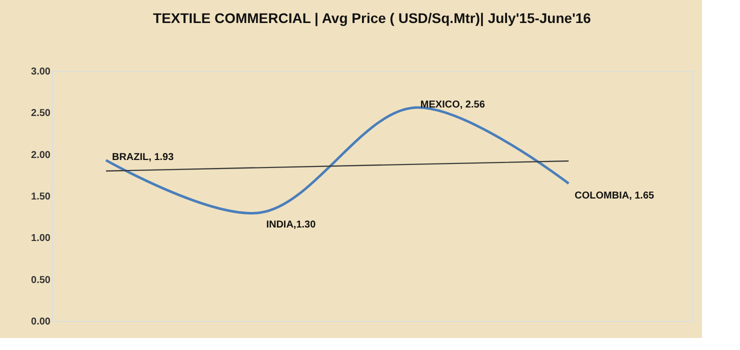  Describe the element at coordinates (41, 114) in the screenshot. I see `y-tick-label: 2.50` at that location.